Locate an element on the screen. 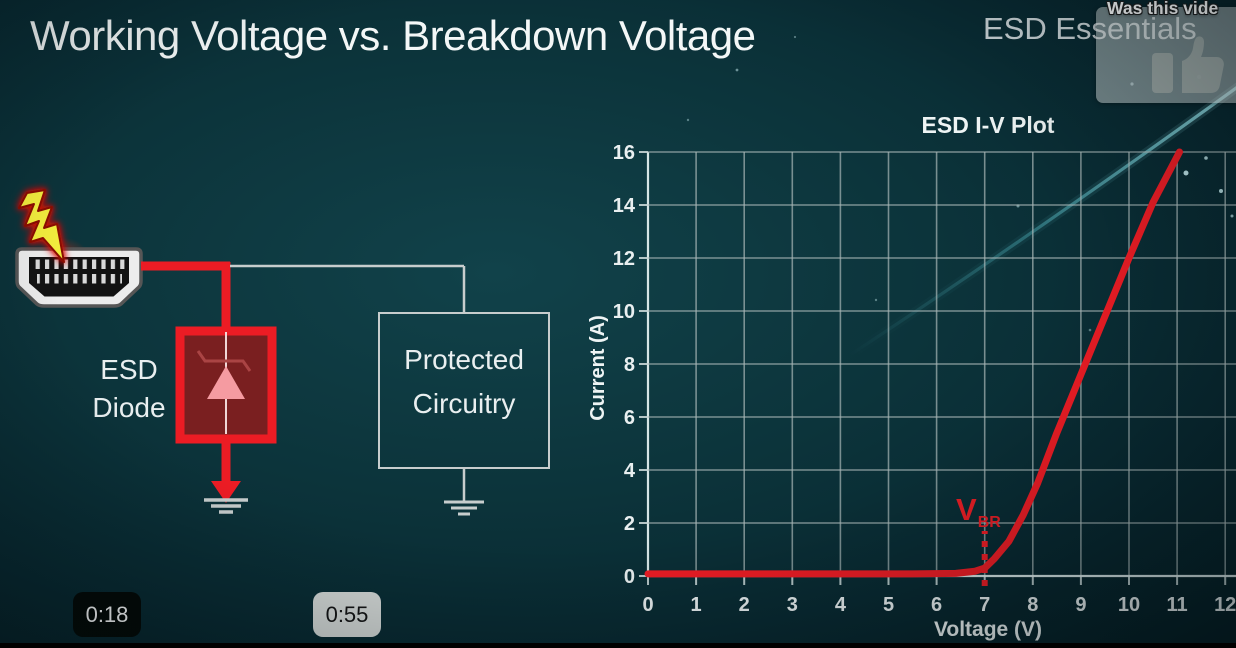  strike-glow is located at coordinates (66, 262).